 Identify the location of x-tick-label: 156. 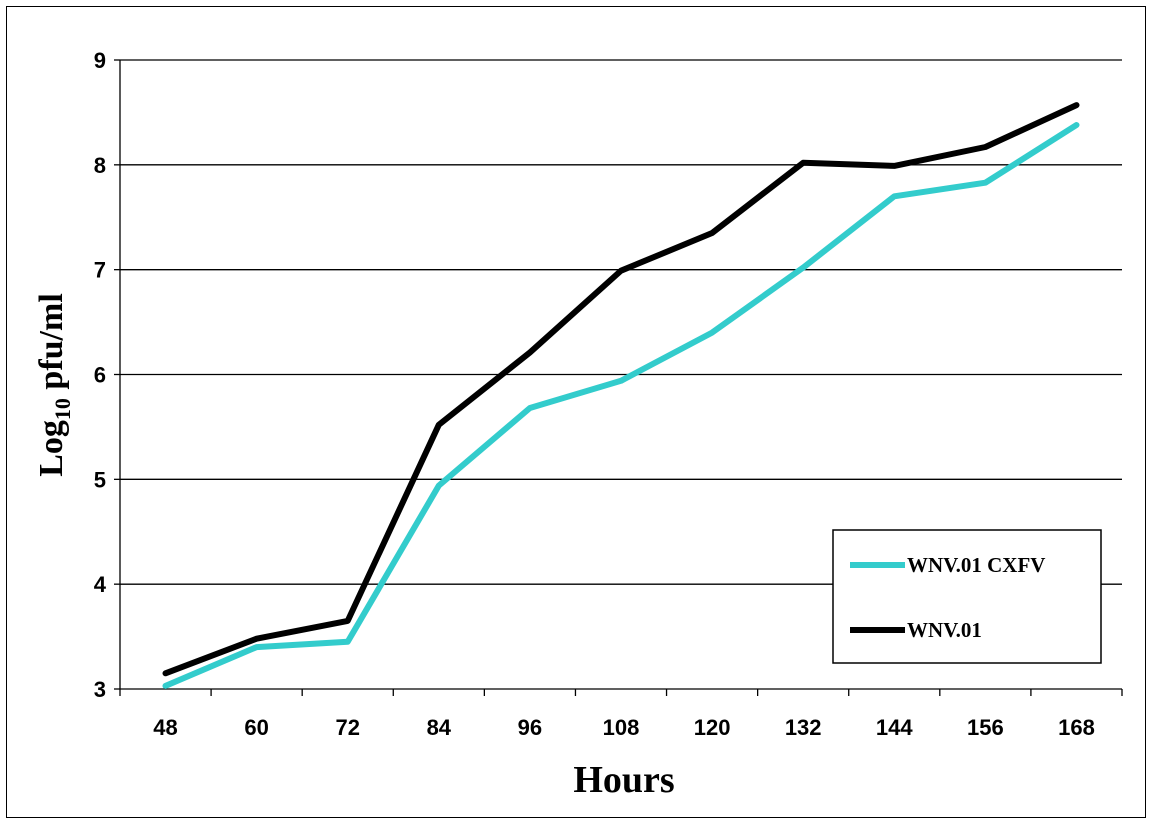
(985, 727).